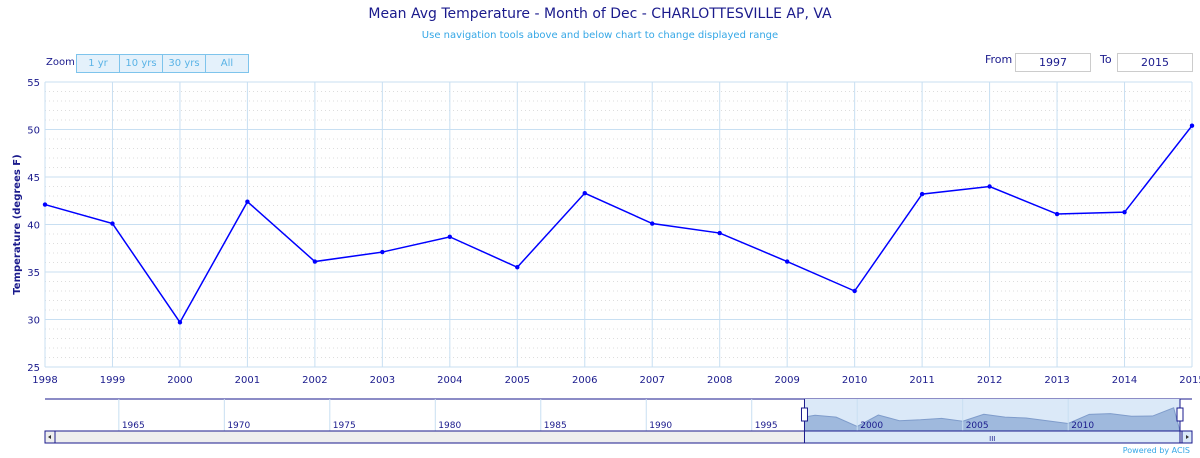 The image size is (1200, 458). Describe the element at coordinates (1106, 59) in the screenshot. I see `to-label: To` at that location.